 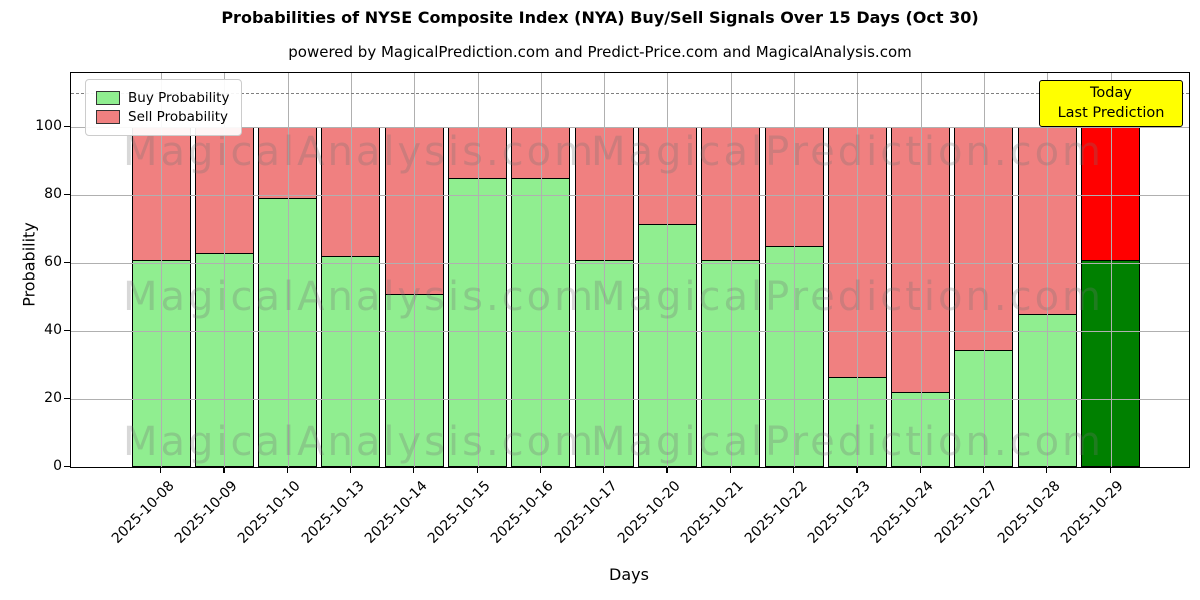 I want to click on x-tick-text: 2025-10-22, so click(x=776, y=512).